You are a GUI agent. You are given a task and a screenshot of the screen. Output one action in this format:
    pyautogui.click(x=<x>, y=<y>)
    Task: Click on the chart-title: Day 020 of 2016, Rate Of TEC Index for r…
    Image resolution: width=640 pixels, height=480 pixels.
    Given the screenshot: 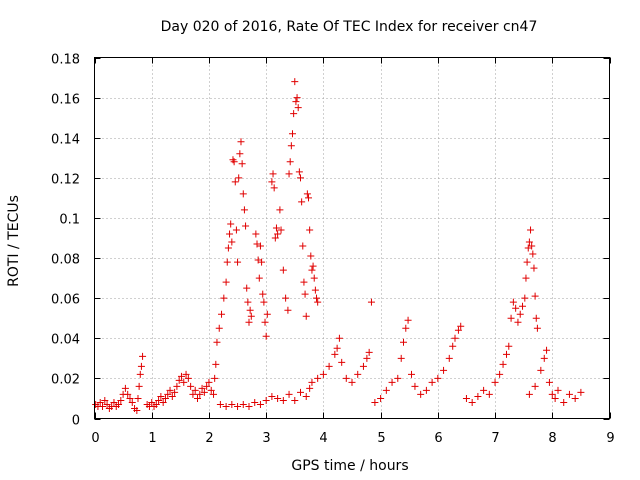 What is the action you would take?
    pyautogui.click(x=349, y=27)
    